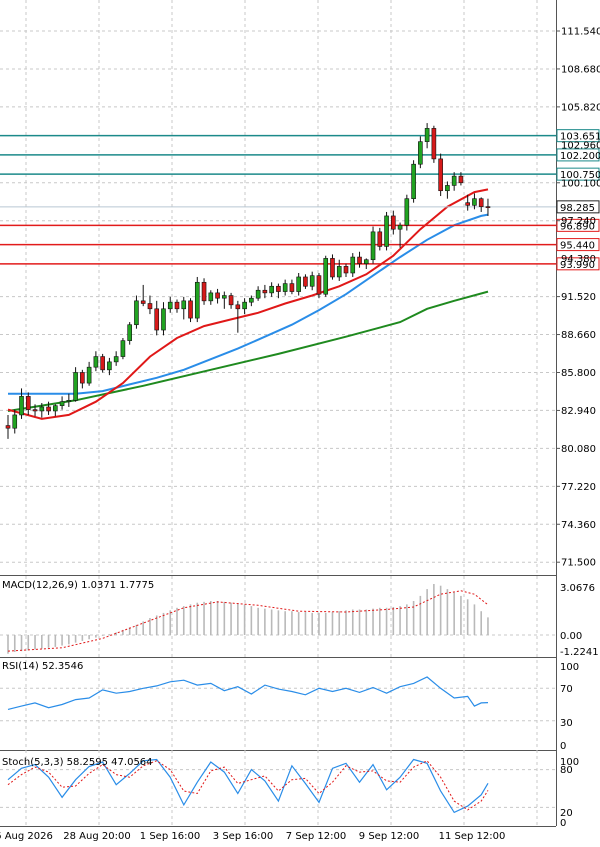  I want to click on macd-label: MACD(12,26,9) 1.0371 1.7775, so click(78, 585).